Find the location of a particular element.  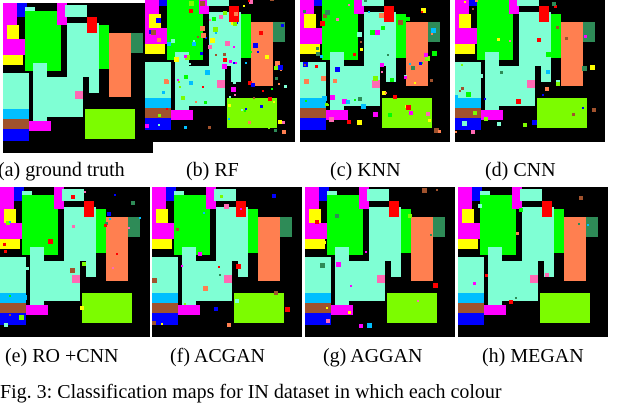

panel-knn is located at coordinates (375, 71).